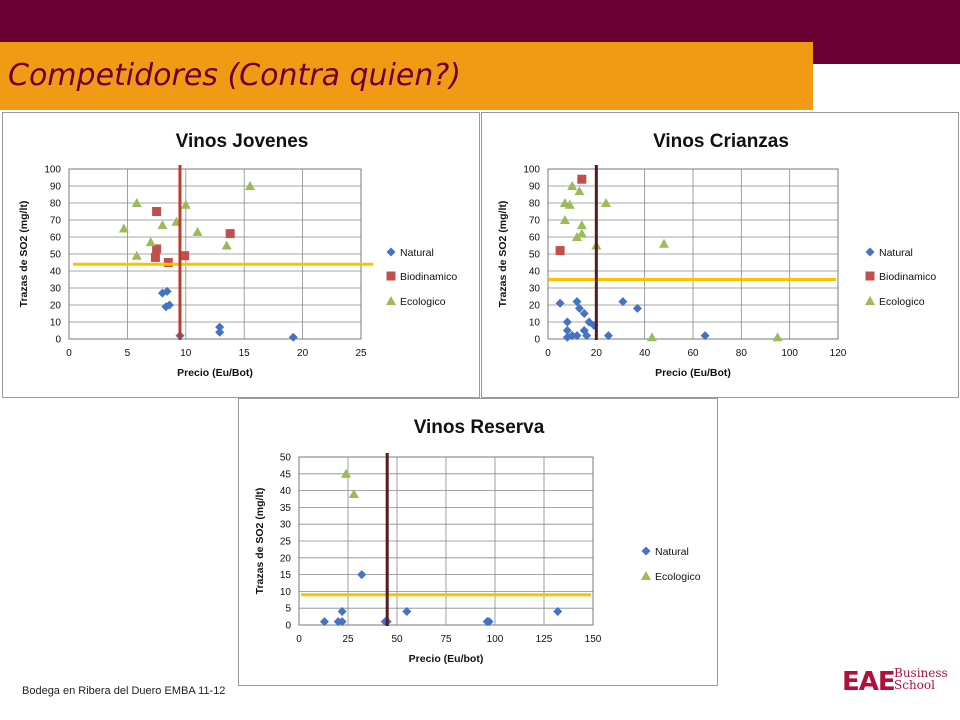  I want to click on x-tick-label: 5, so click(128, 353).